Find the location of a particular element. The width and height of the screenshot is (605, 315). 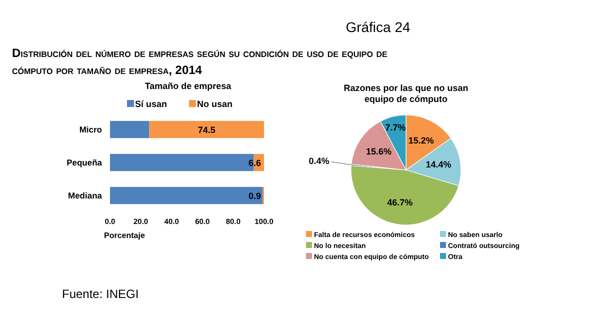

chart-title: Tamaño de empresa is located at coordinates (188, 86).